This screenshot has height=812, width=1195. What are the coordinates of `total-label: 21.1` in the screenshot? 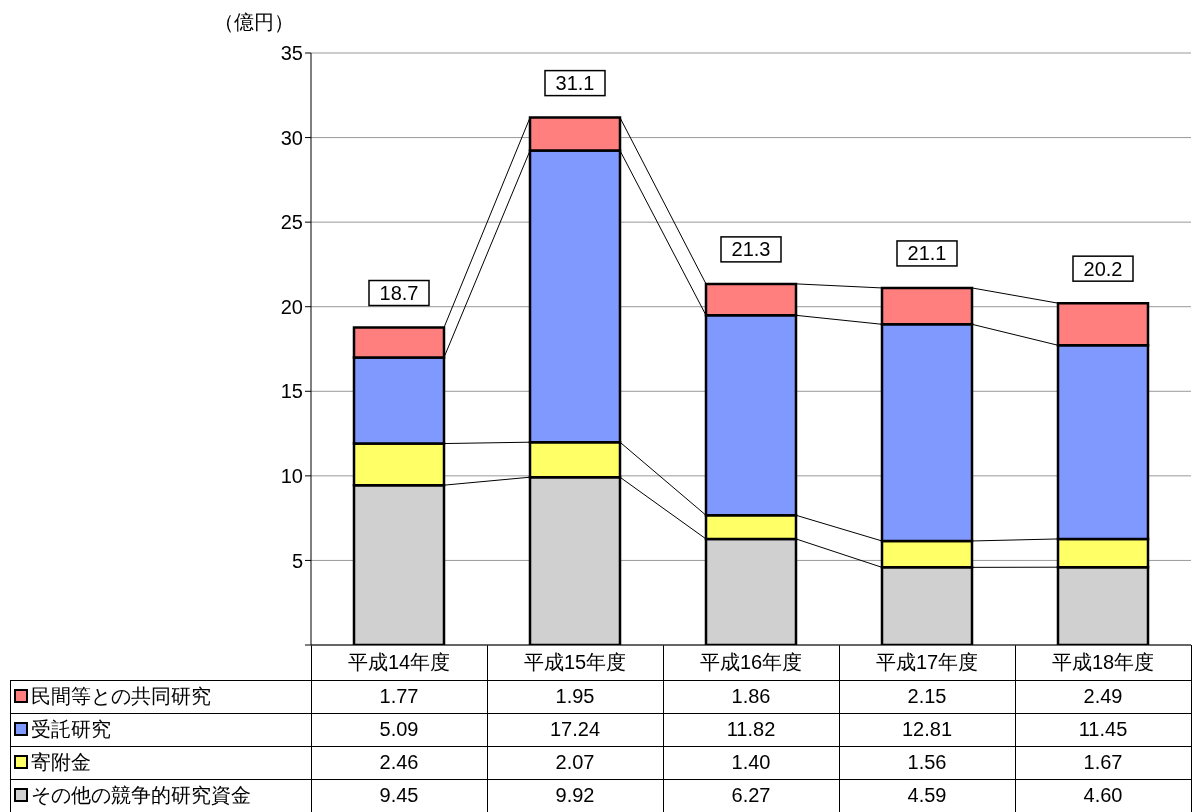 It's located at (927, 253).